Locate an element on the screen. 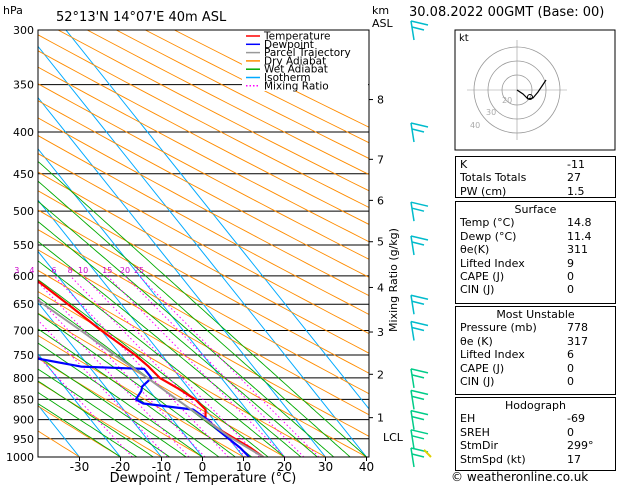 Image resolution: width=629 pixels, height=486 pixels. index-row: PW (cm) 1.5 is located at coordinates (535, 191).